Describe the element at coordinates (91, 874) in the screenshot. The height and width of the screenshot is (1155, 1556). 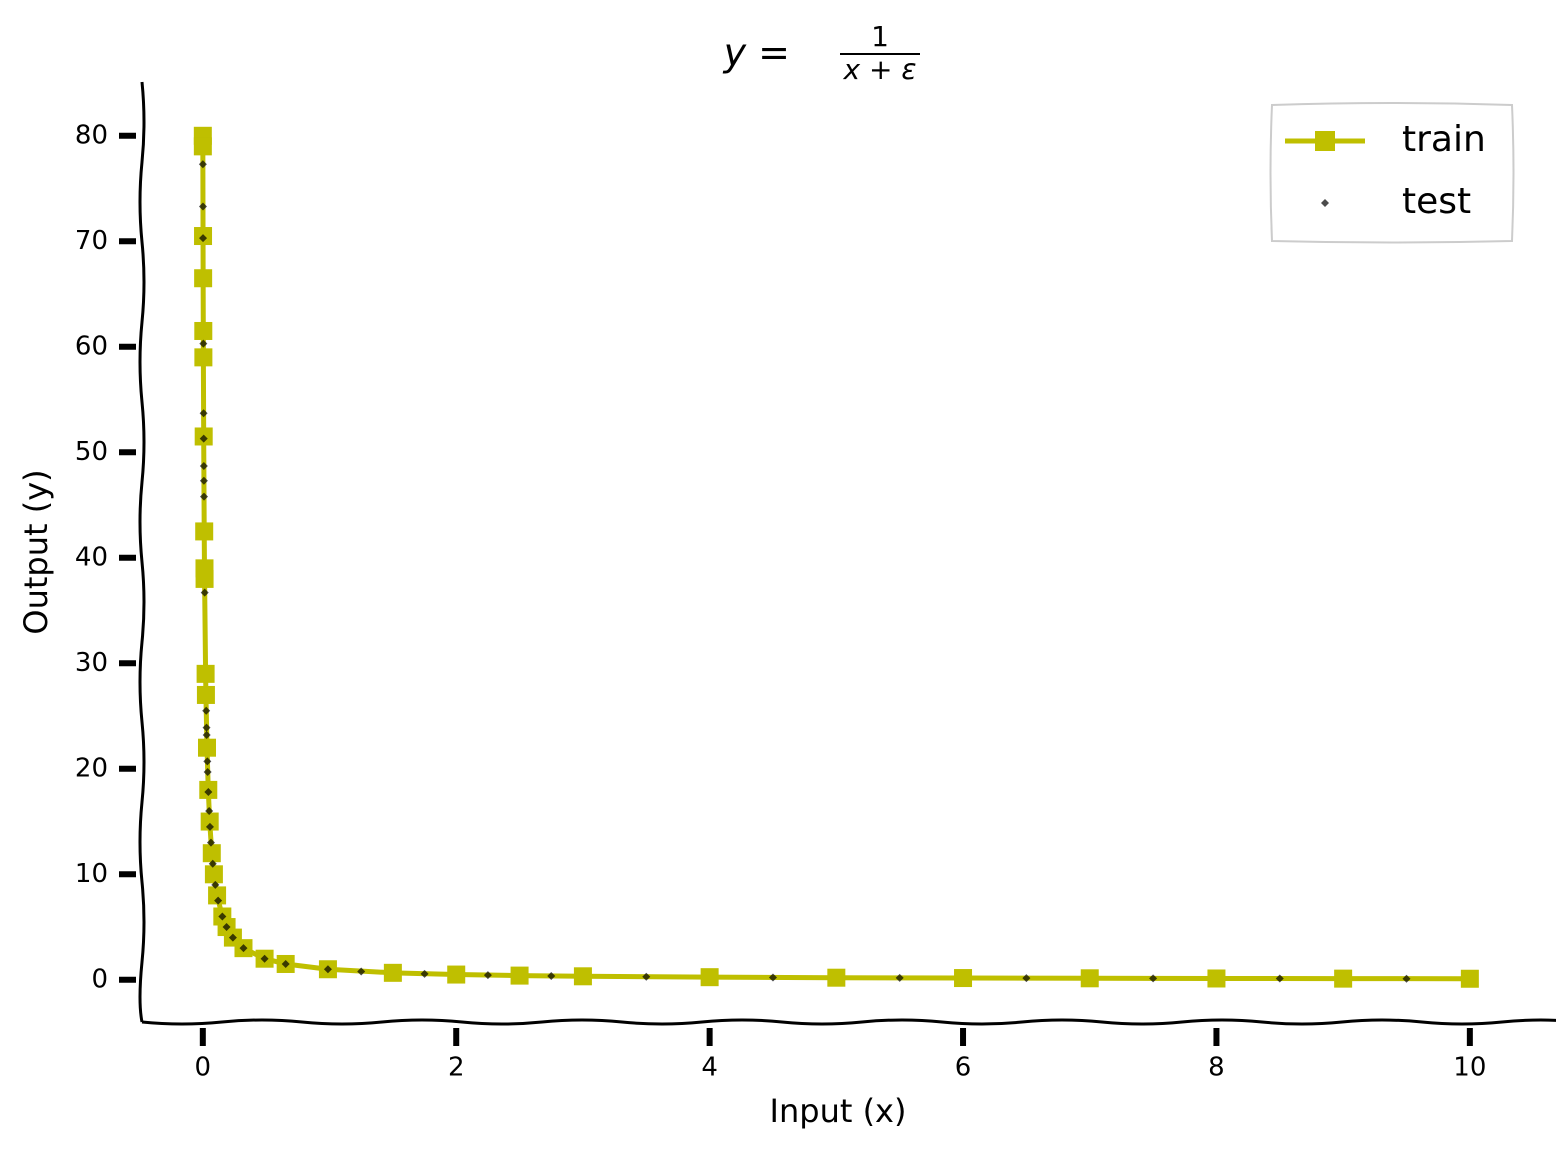
I see `y-tick-label: 10` at that location.